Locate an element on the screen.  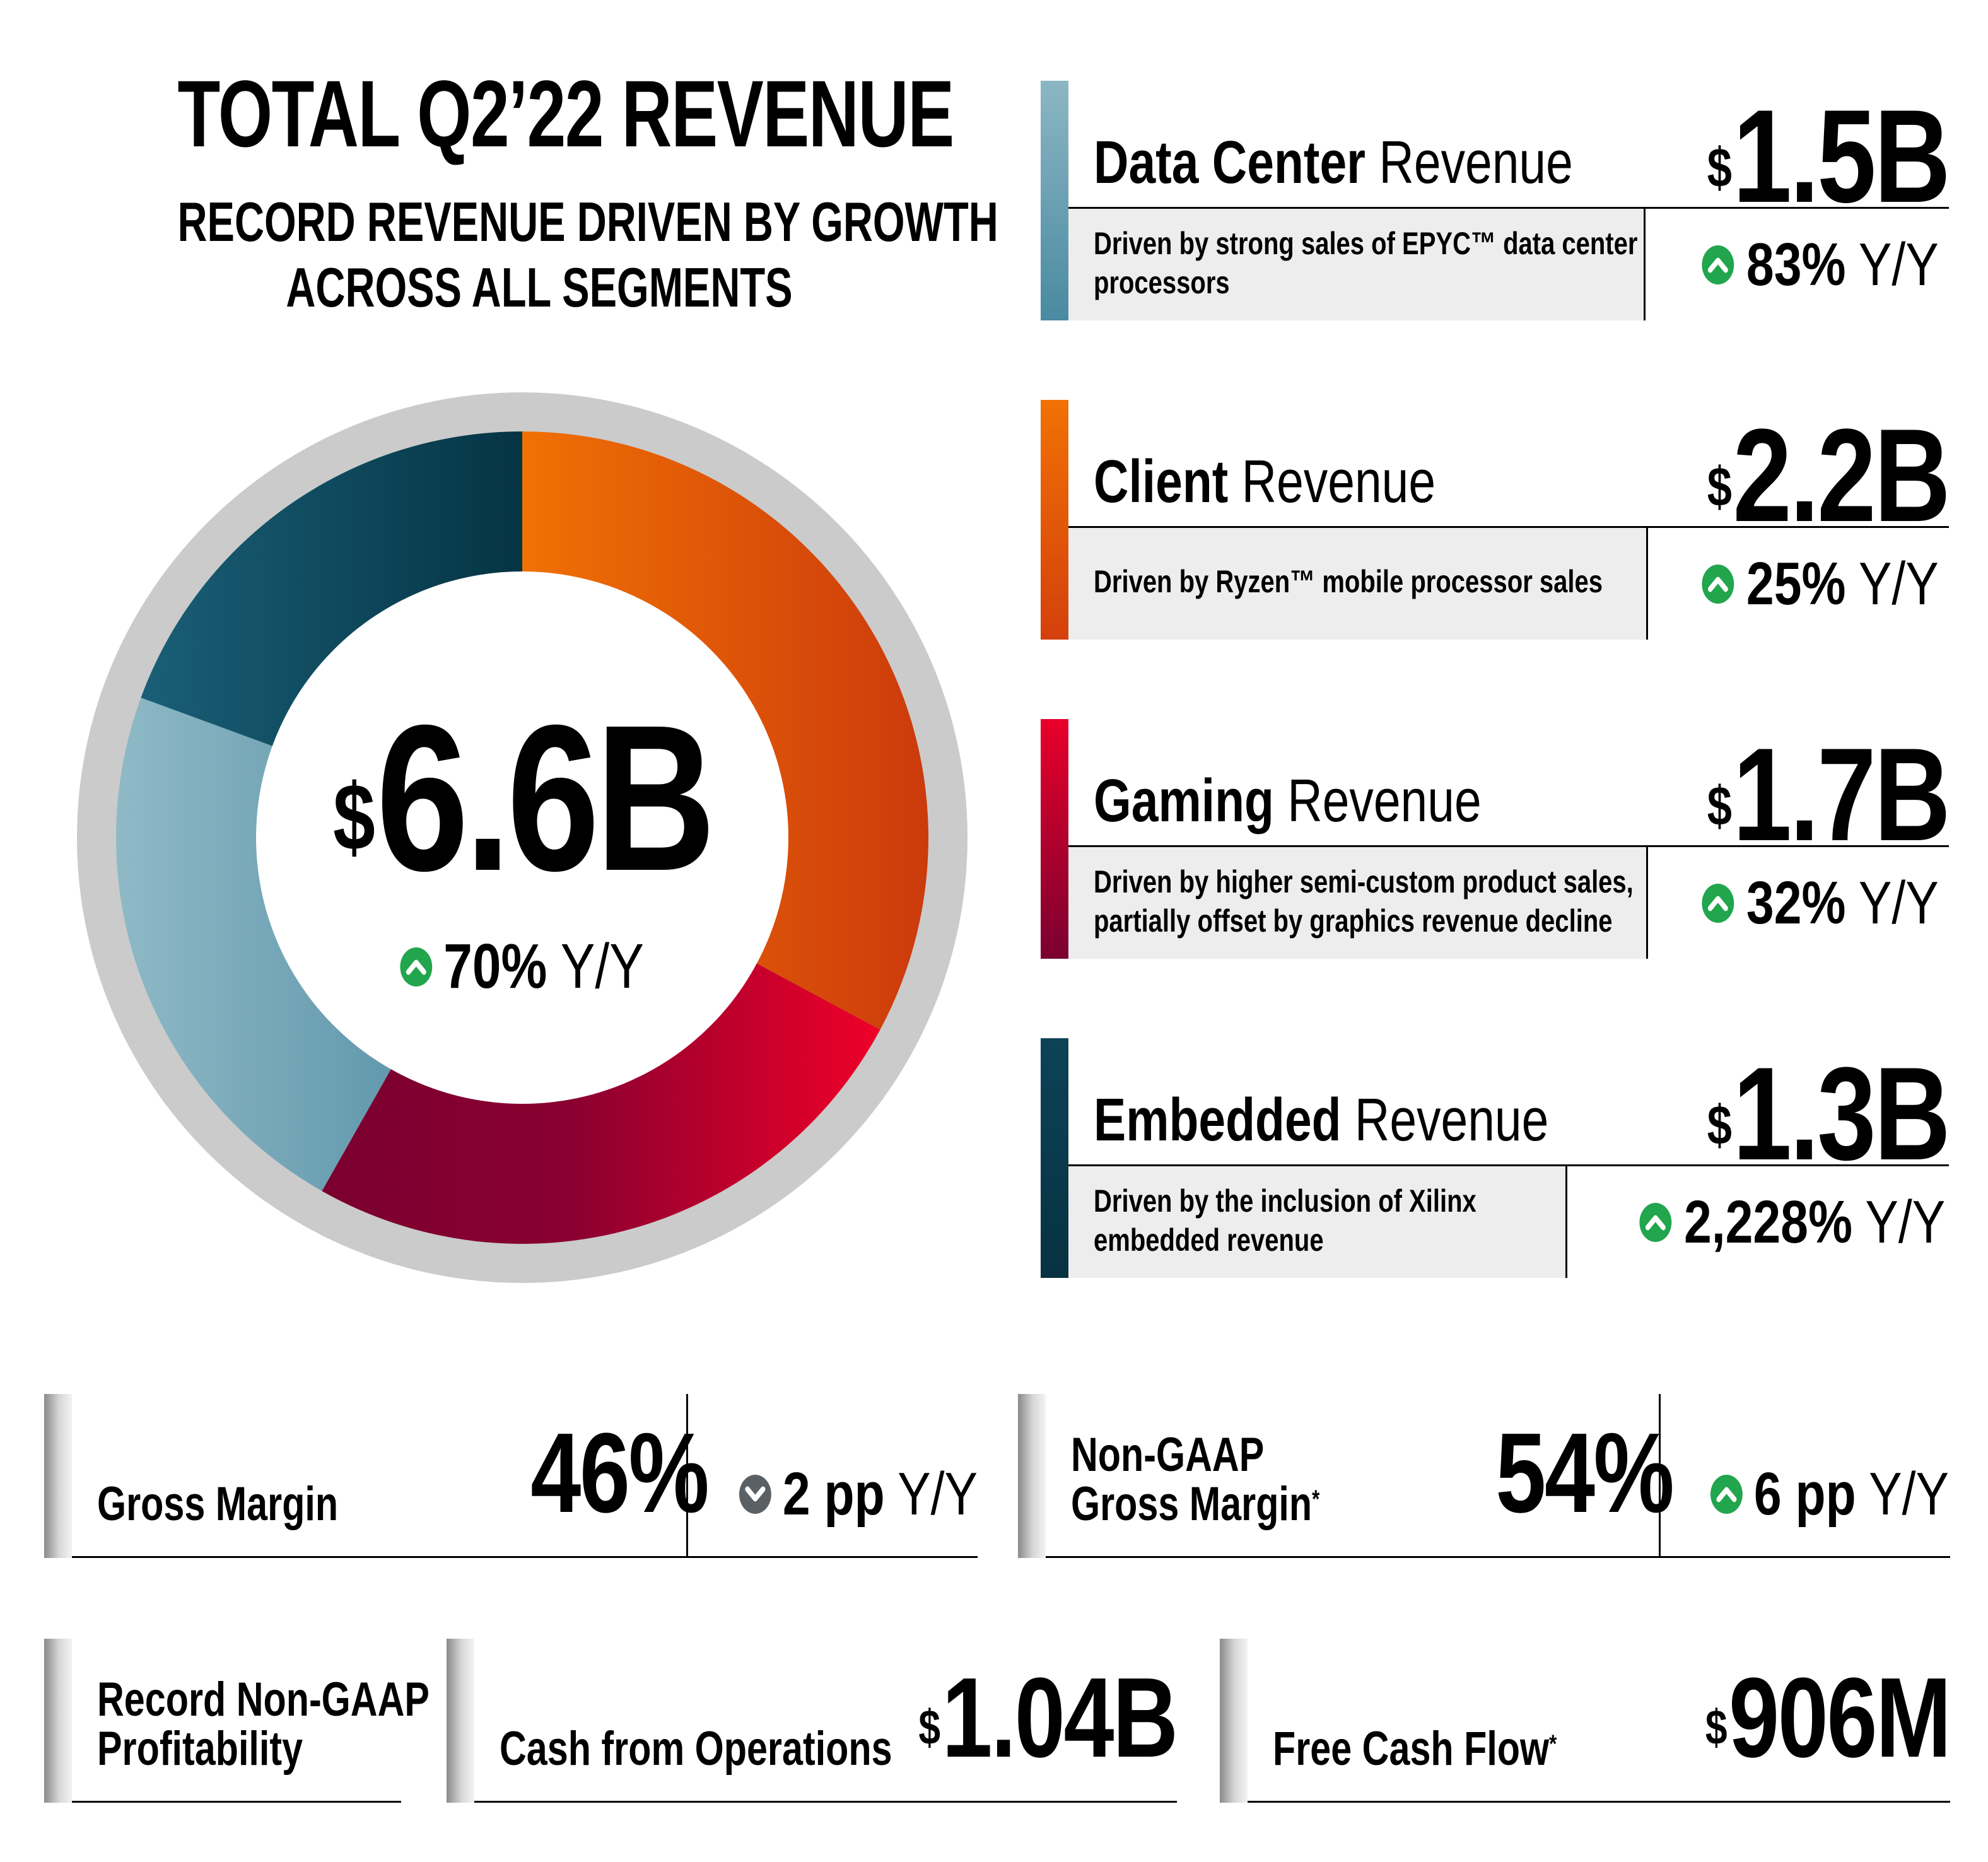
total-growth: 70% Y/Y is located at coordinates (522, 966).